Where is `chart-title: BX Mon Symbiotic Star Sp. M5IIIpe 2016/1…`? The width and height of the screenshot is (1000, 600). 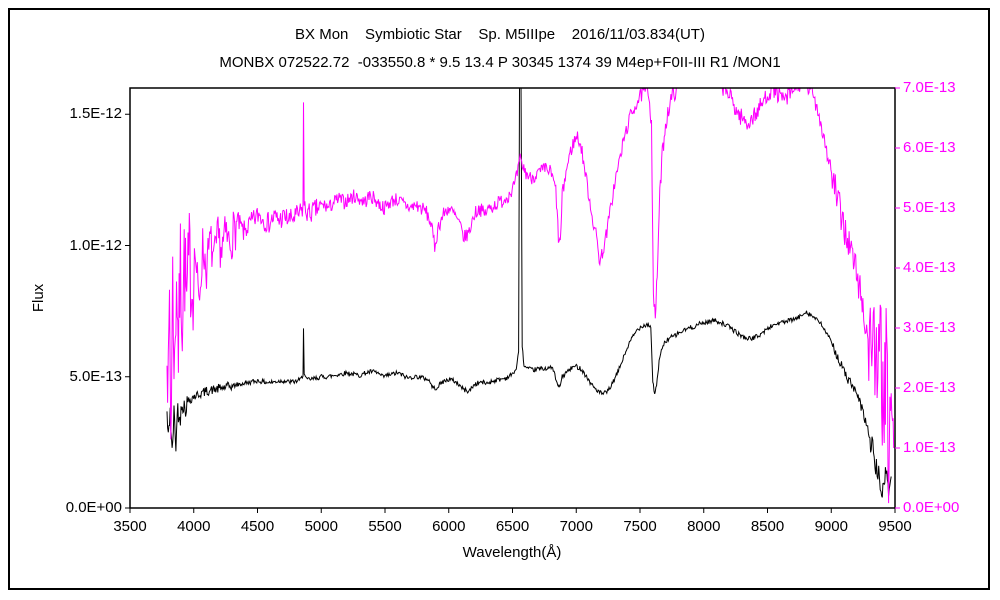 chart-title: BX Mon Symbiotic Star Sp. M5IIIpe 2016/1… is located at coordinates (500, 34).